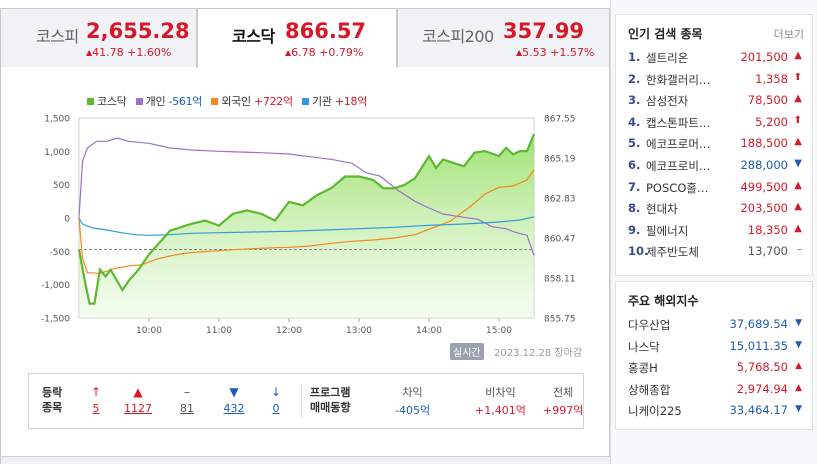 This screenshot has height=464, width=817. What do you see at coordinates (718, 255) in the screenshot?
I see `popular-stock-row: 10. 제주반도체 13,700–` at bounding box center [718, 255].